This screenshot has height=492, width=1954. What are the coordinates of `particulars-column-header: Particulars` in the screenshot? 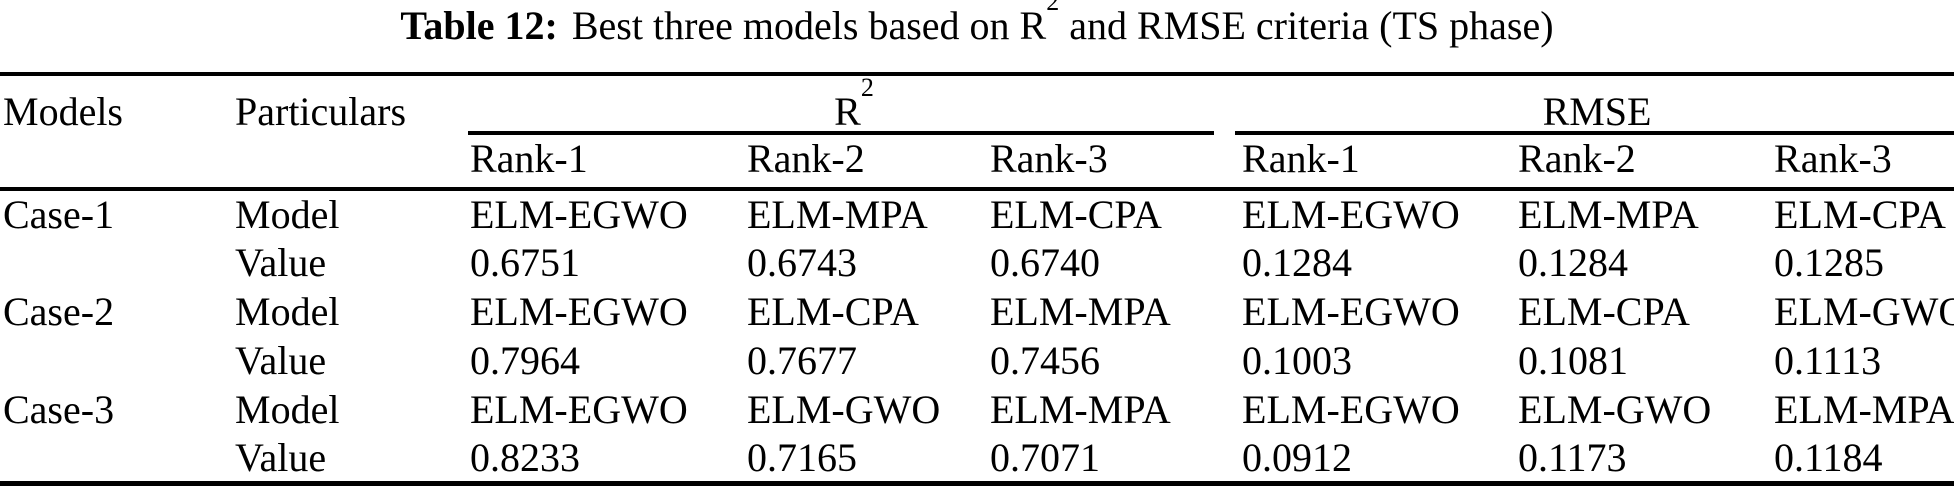 It's located at (350, 132).